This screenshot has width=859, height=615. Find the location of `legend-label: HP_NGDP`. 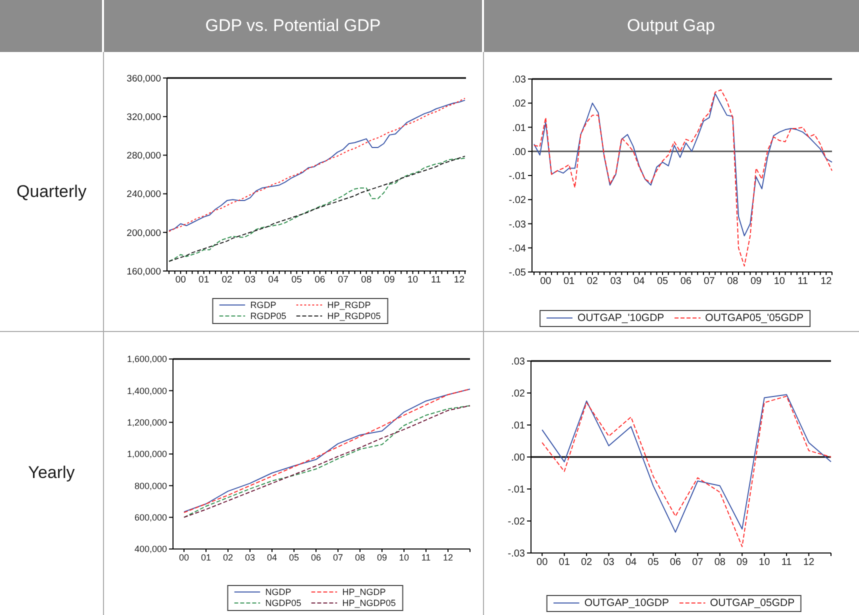

legend-label: HP_NGDP is located at coordinates (364, 592).